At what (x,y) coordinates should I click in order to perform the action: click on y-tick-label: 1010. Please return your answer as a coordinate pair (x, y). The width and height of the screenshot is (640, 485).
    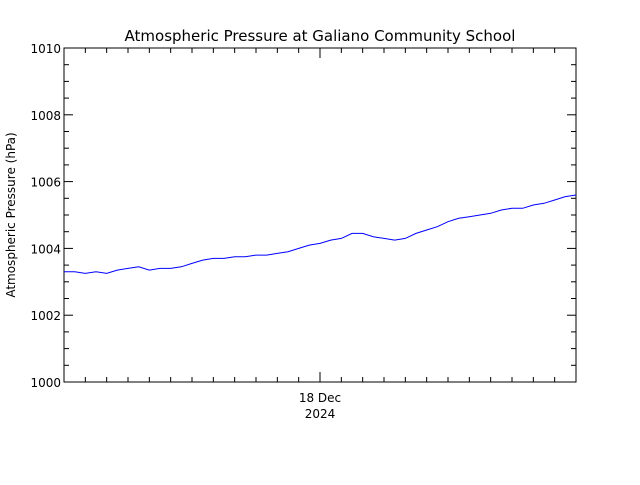
    Looking at the image, I should click on (45, 49).